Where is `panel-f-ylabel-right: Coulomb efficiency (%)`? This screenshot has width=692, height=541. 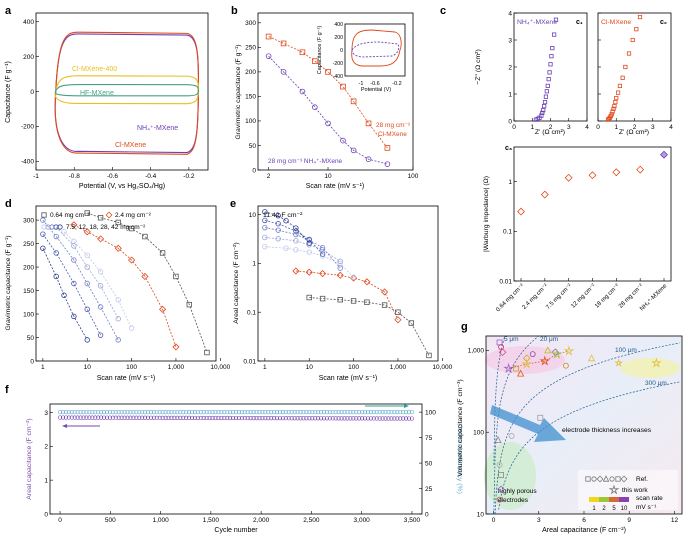
panel-f-ylabel-right: Coulomb efficiency (%) is located at coordinates (459, 459).